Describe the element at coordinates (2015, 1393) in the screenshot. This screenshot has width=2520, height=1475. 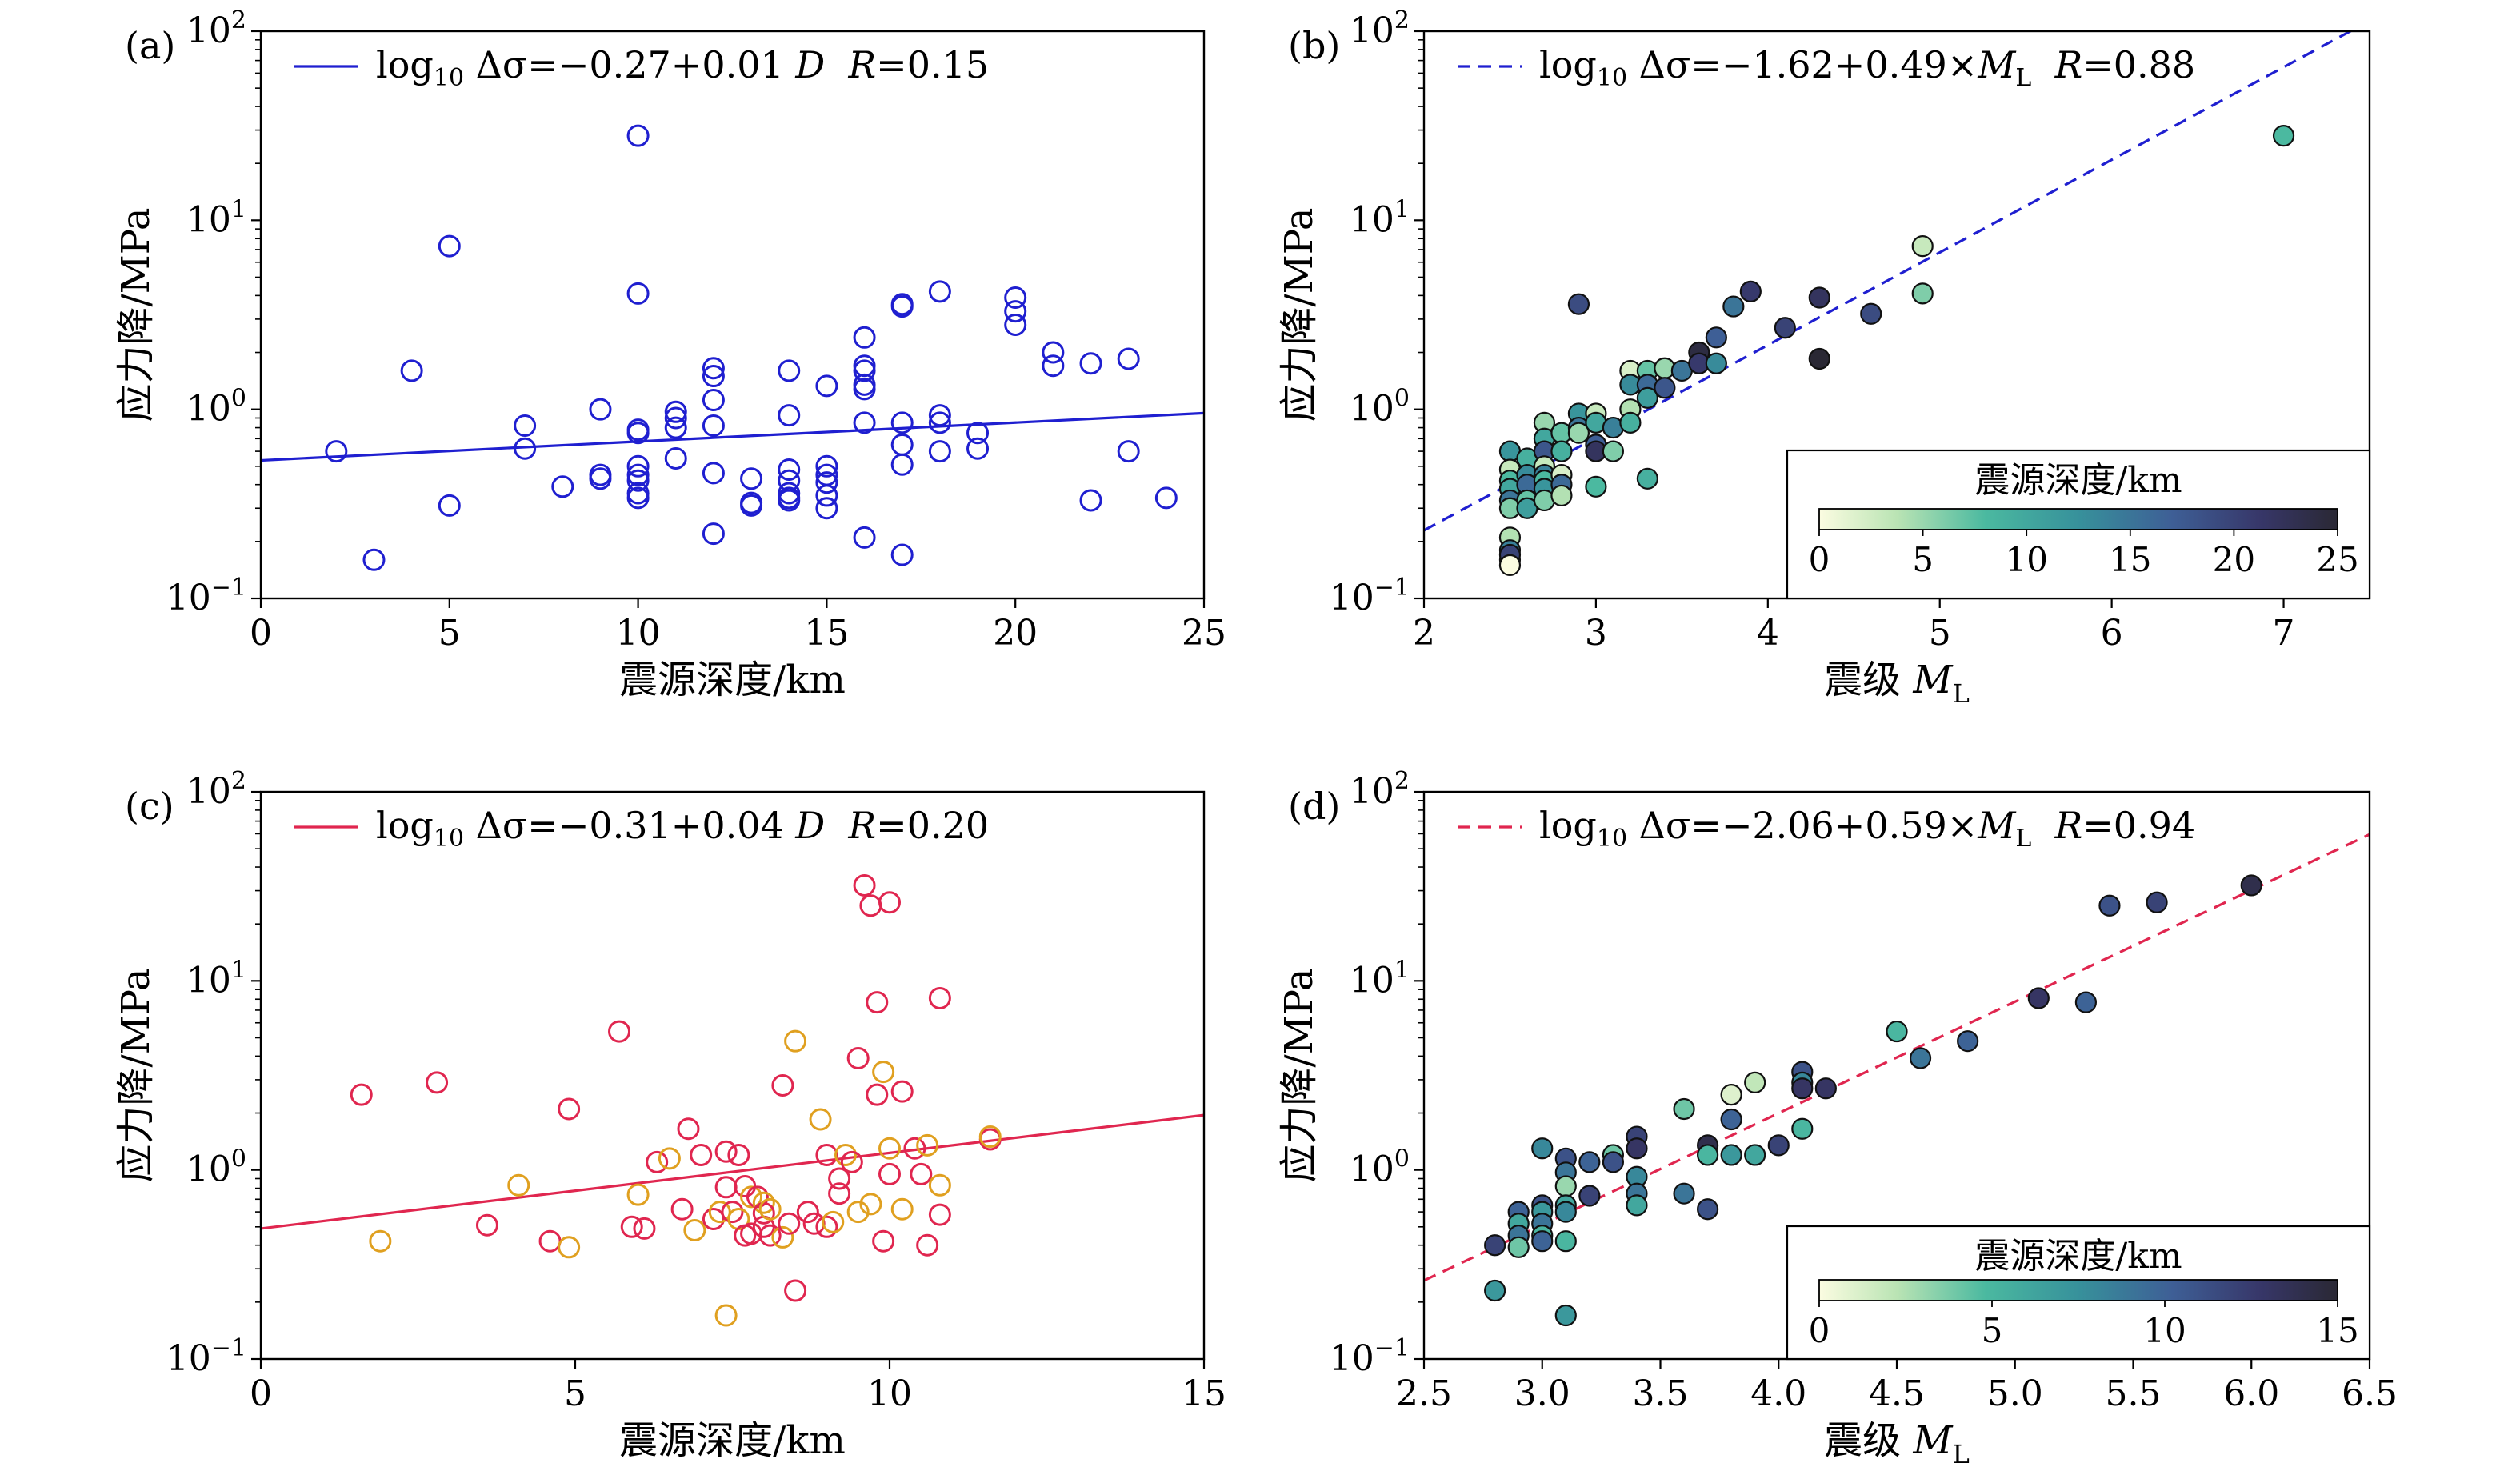
I see `x-tick-label: 5.0` at that location.